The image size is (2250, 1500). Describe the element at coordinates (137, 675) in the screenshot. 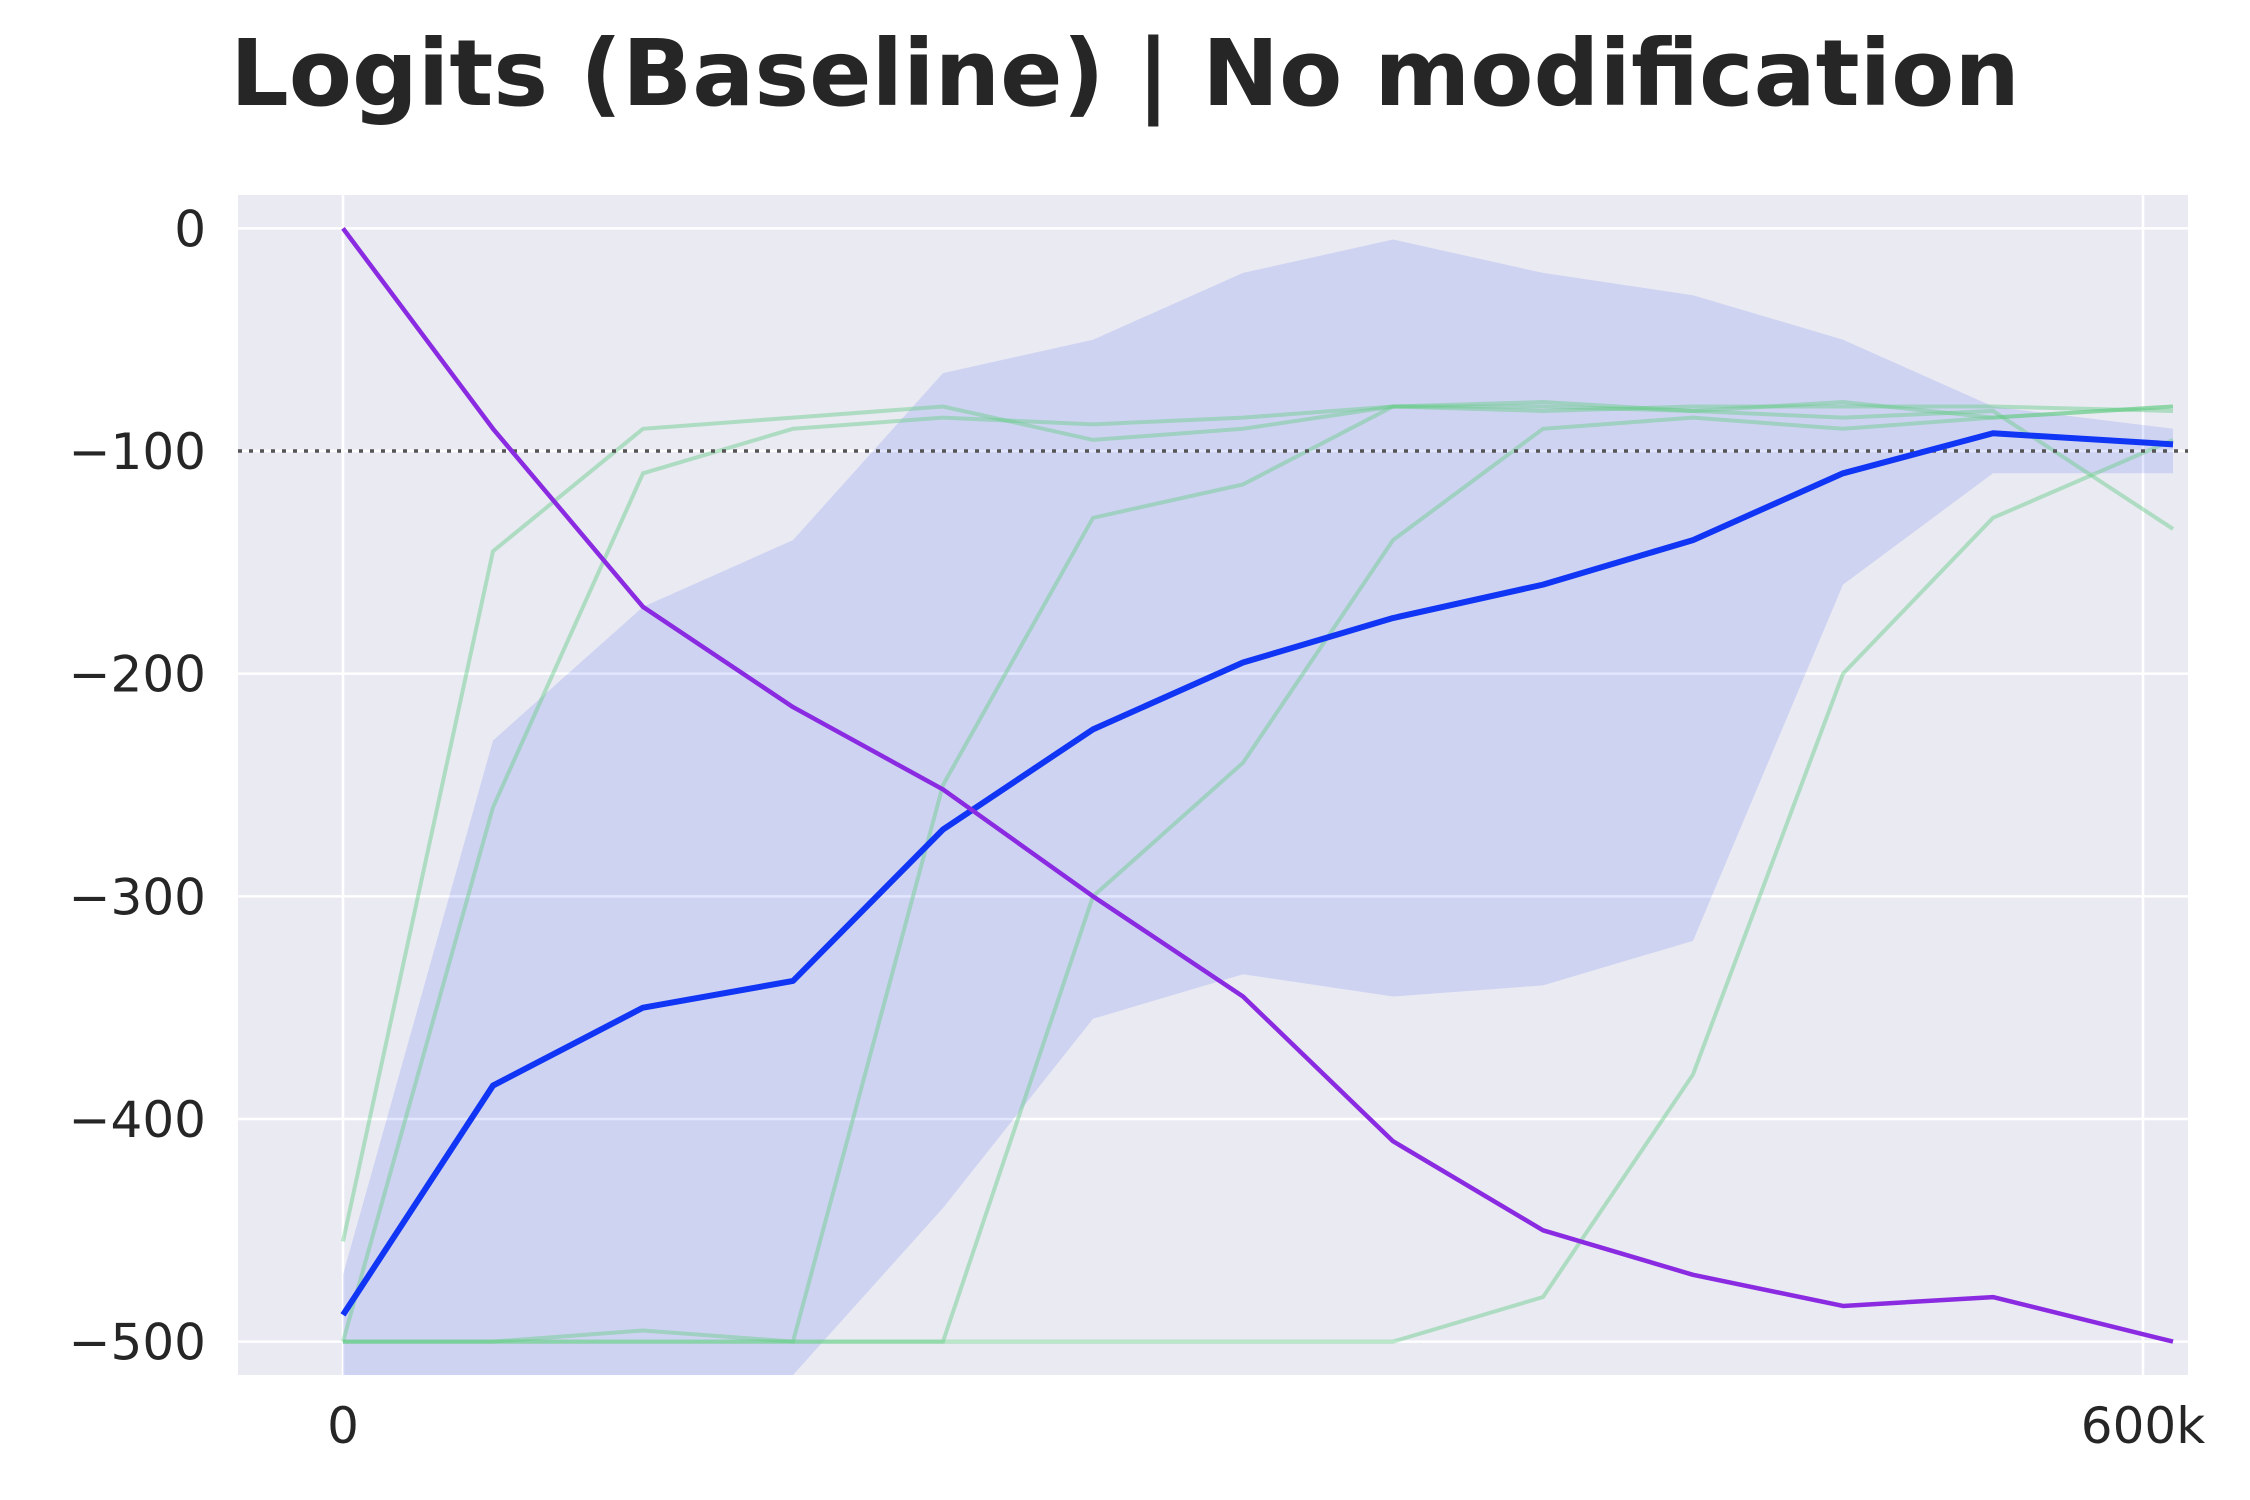

I see `y-tick-label: −200` at that location.